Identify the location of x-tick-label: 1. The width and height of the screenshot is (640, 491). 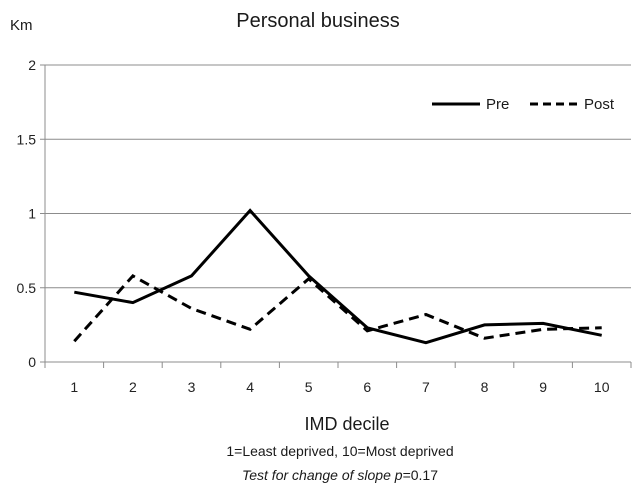
(74, 387).